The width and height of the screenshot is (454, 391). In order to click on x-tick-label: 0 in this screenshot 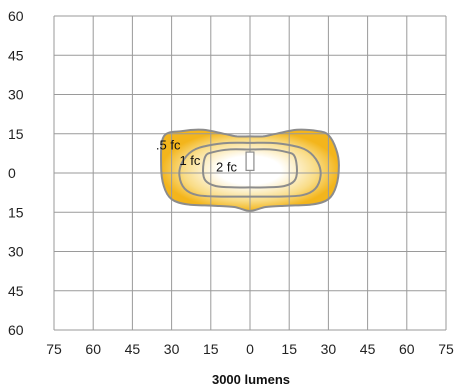, I will do `click(250, 349)`.